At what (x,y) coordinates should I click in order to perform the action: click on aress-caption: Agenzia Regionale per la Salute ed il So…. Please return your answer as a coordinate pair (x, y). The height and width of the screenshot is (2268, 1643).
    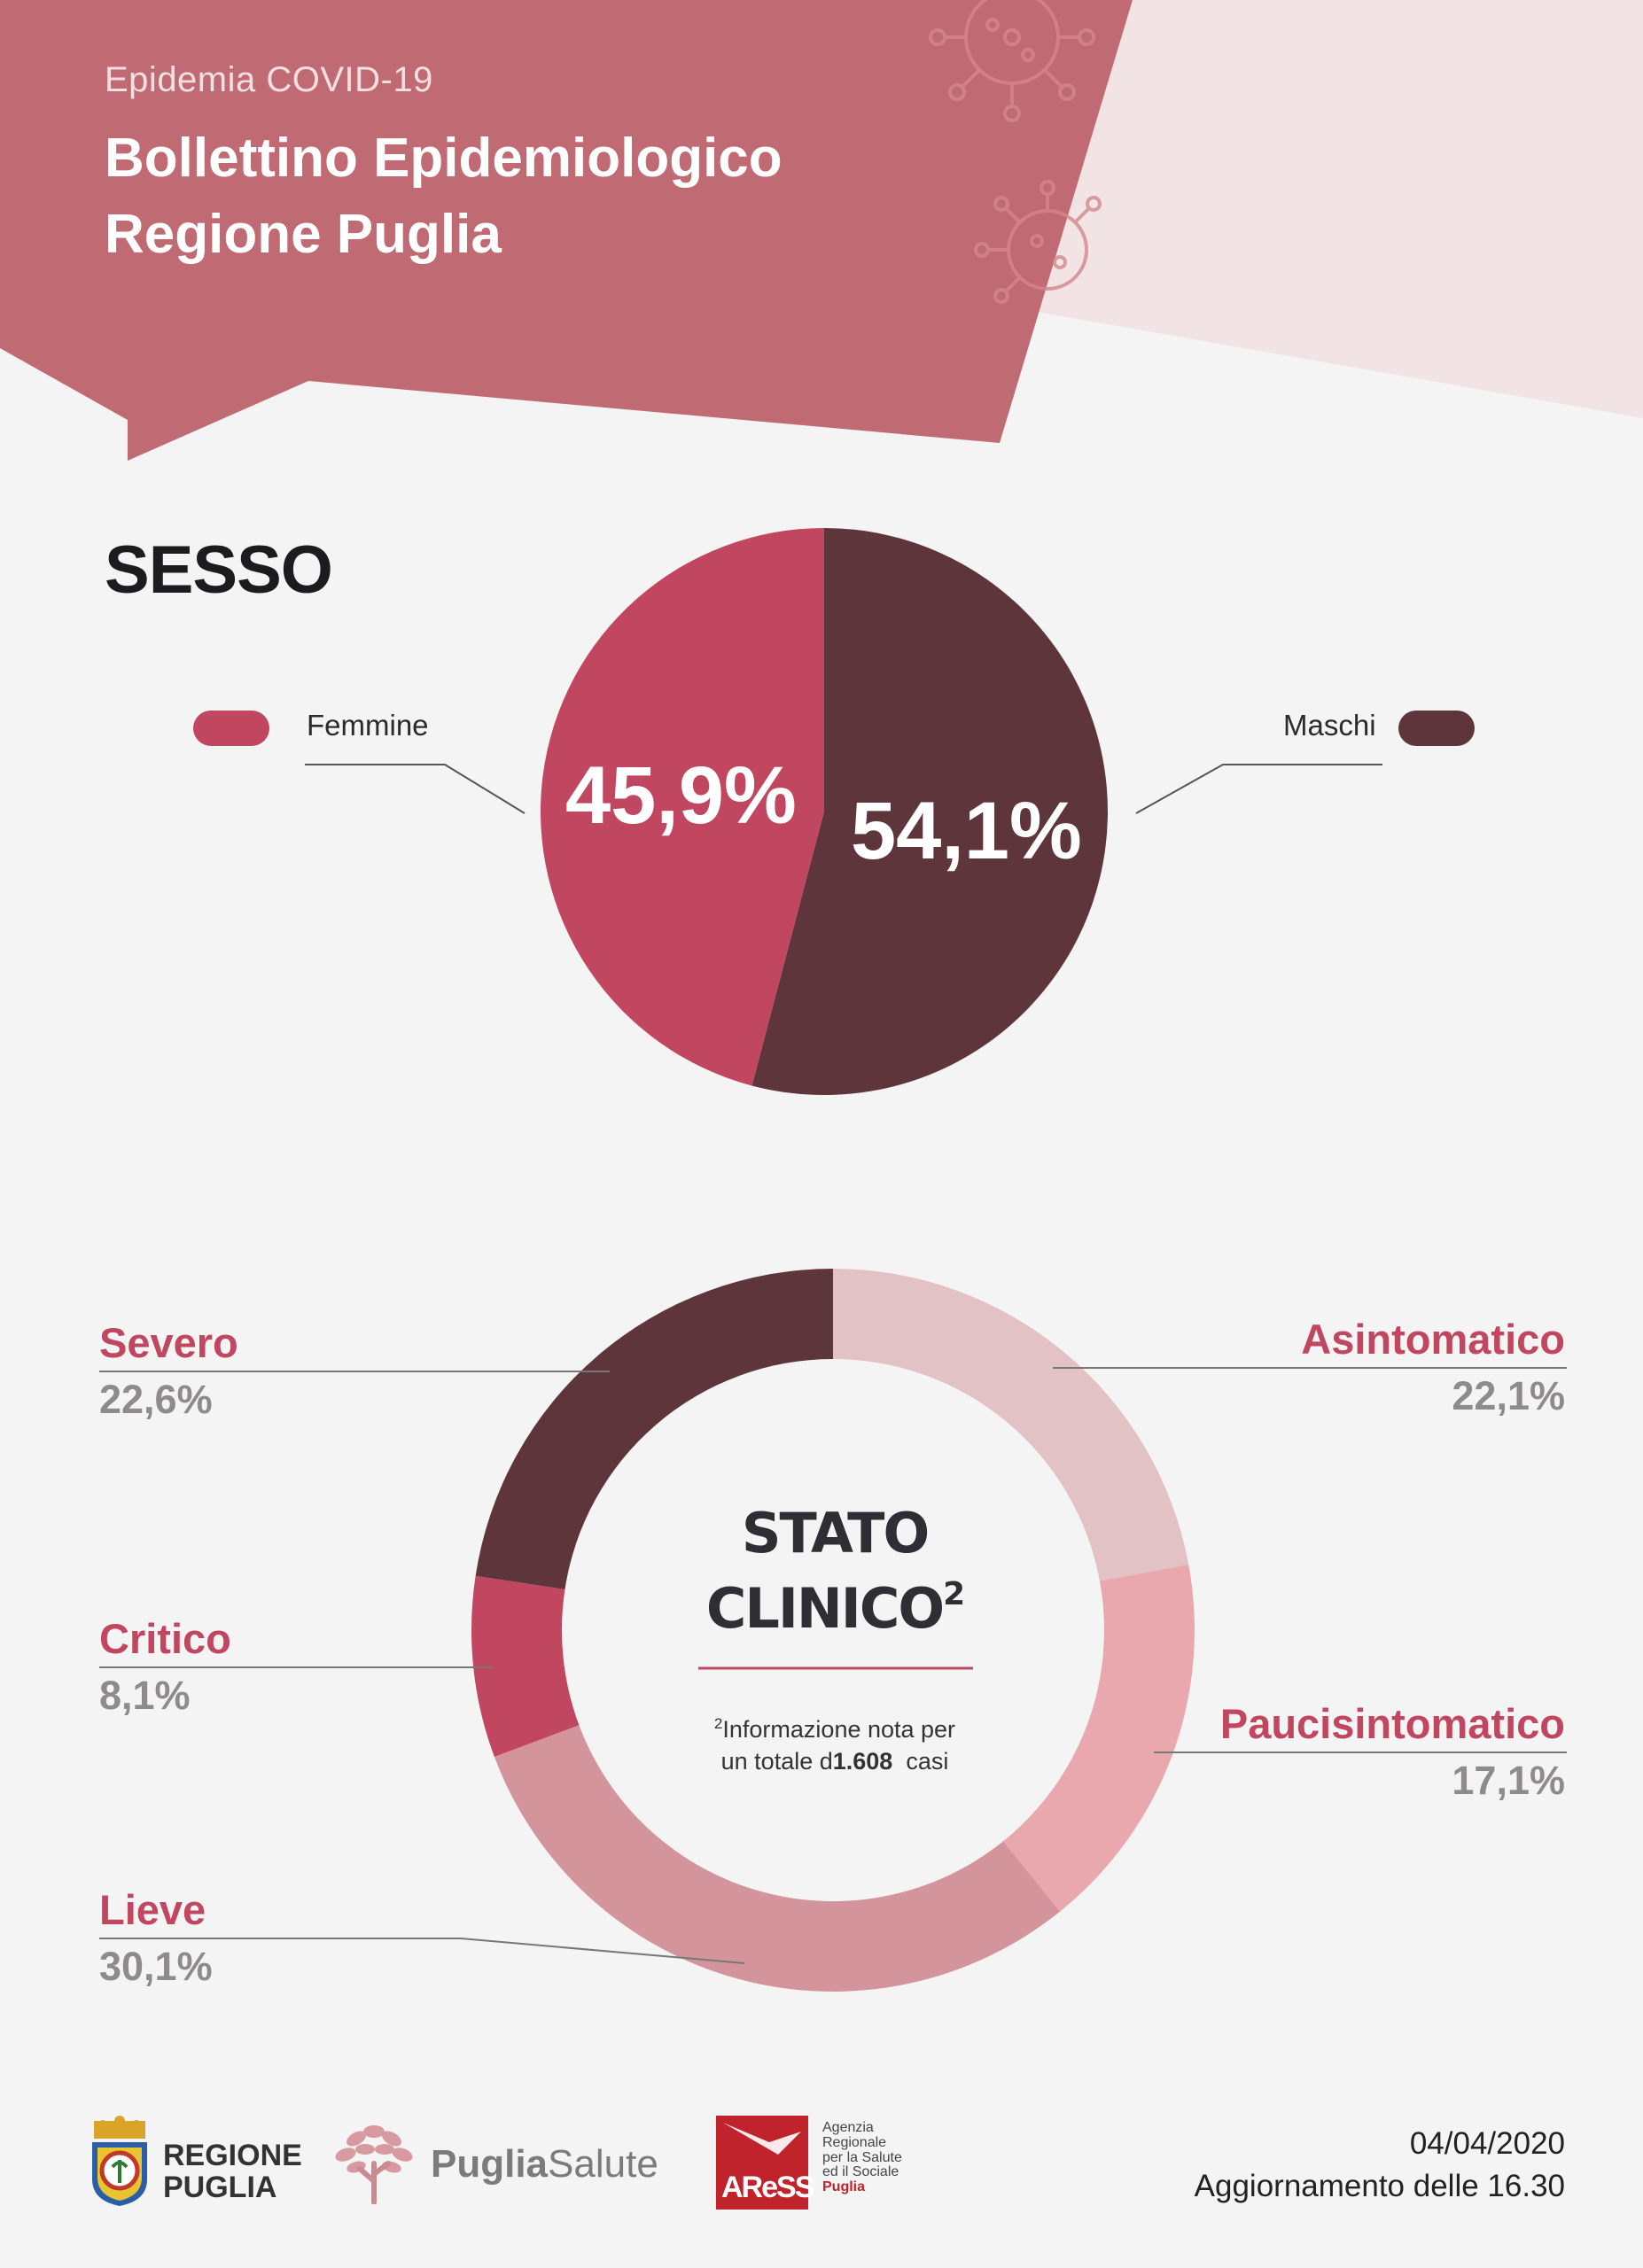
    Looking at the image, I should click on (862, 2157).